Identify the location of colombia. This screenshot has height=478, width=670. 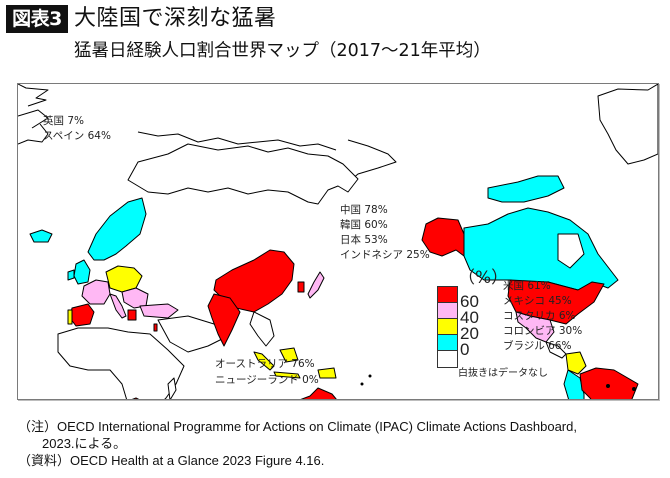
(576, 363).